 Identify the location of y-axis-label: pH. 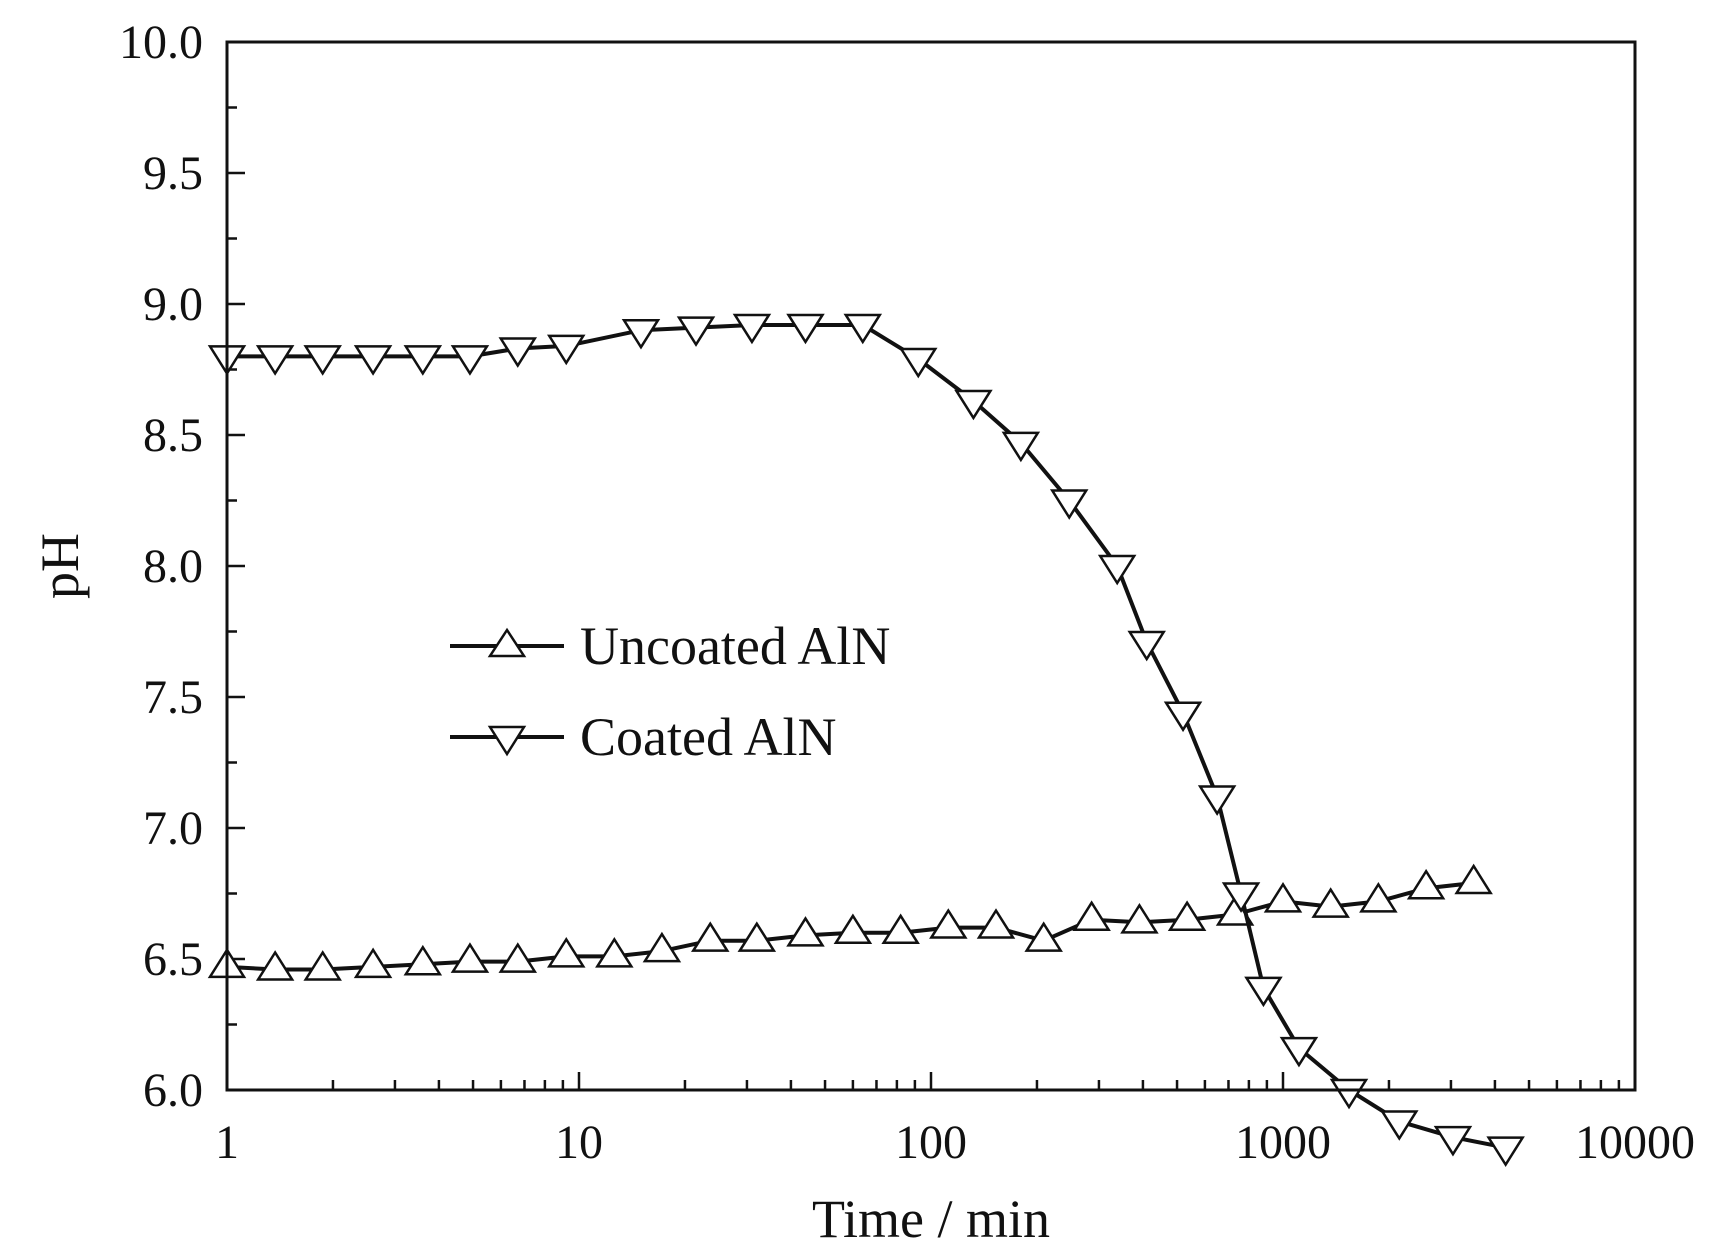
(60, 566).